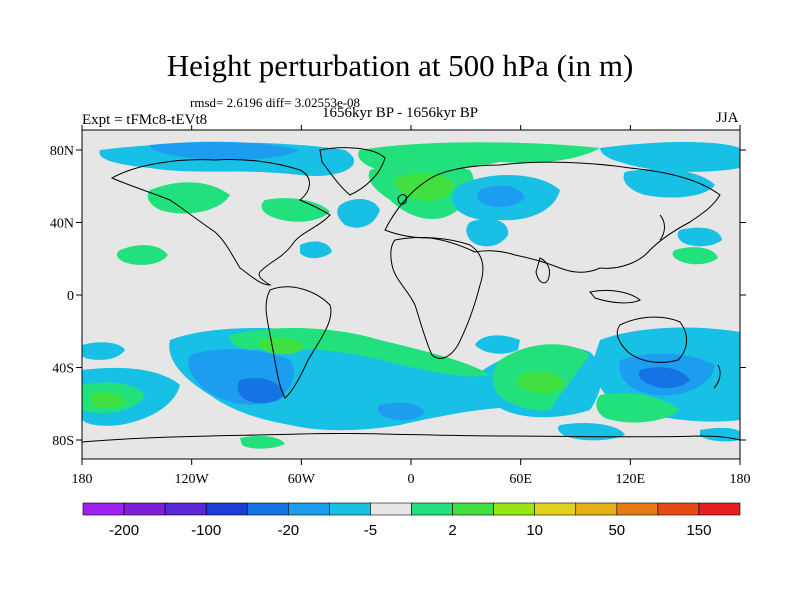  Describe the element at coordinates (411, 479) in the screenshot. I see `lon-tick-label: 0` at that location.